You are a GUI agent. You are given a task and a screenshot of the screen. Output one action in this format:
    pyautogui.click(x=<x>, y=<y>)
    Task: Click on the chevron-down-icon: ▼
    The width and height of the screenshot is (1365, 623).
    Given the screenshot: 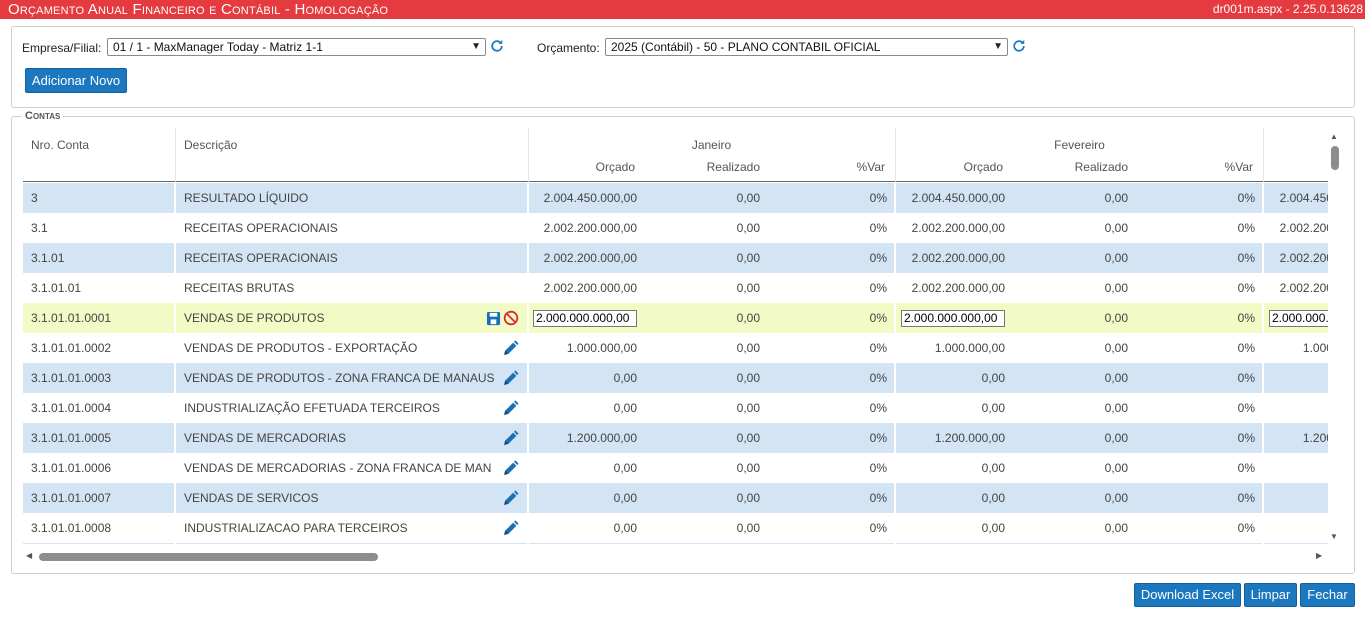 What is the action you would take?
    pyautogui.click(x=998, y=46)
    